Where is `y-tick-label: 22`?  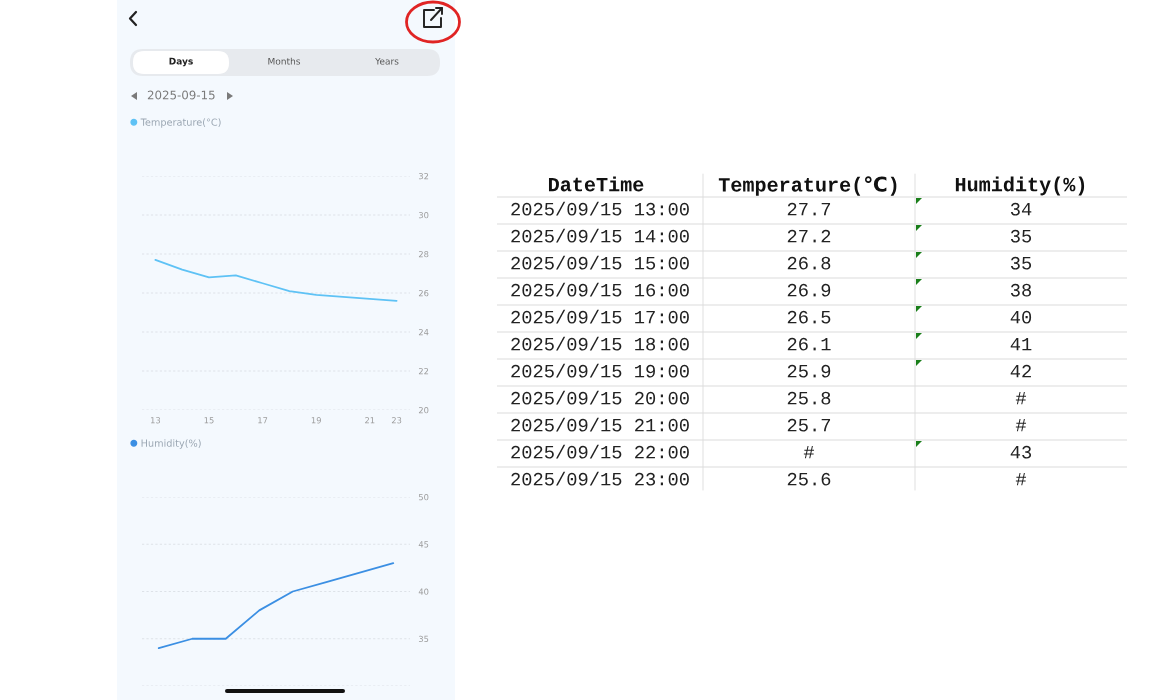 y-tick-label: 22 is located at coordinates (423, 371).